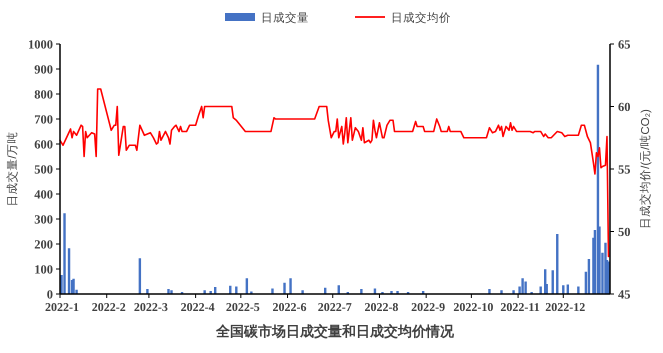  I want to click on y-axis-title: 日成交量/万吨, so click(12, 169).